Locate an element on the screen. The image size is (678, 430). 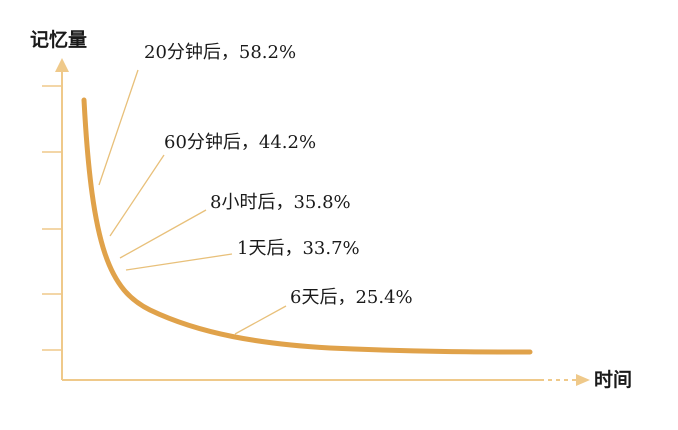
leader-line-60min is located at coordinates (137, 195).